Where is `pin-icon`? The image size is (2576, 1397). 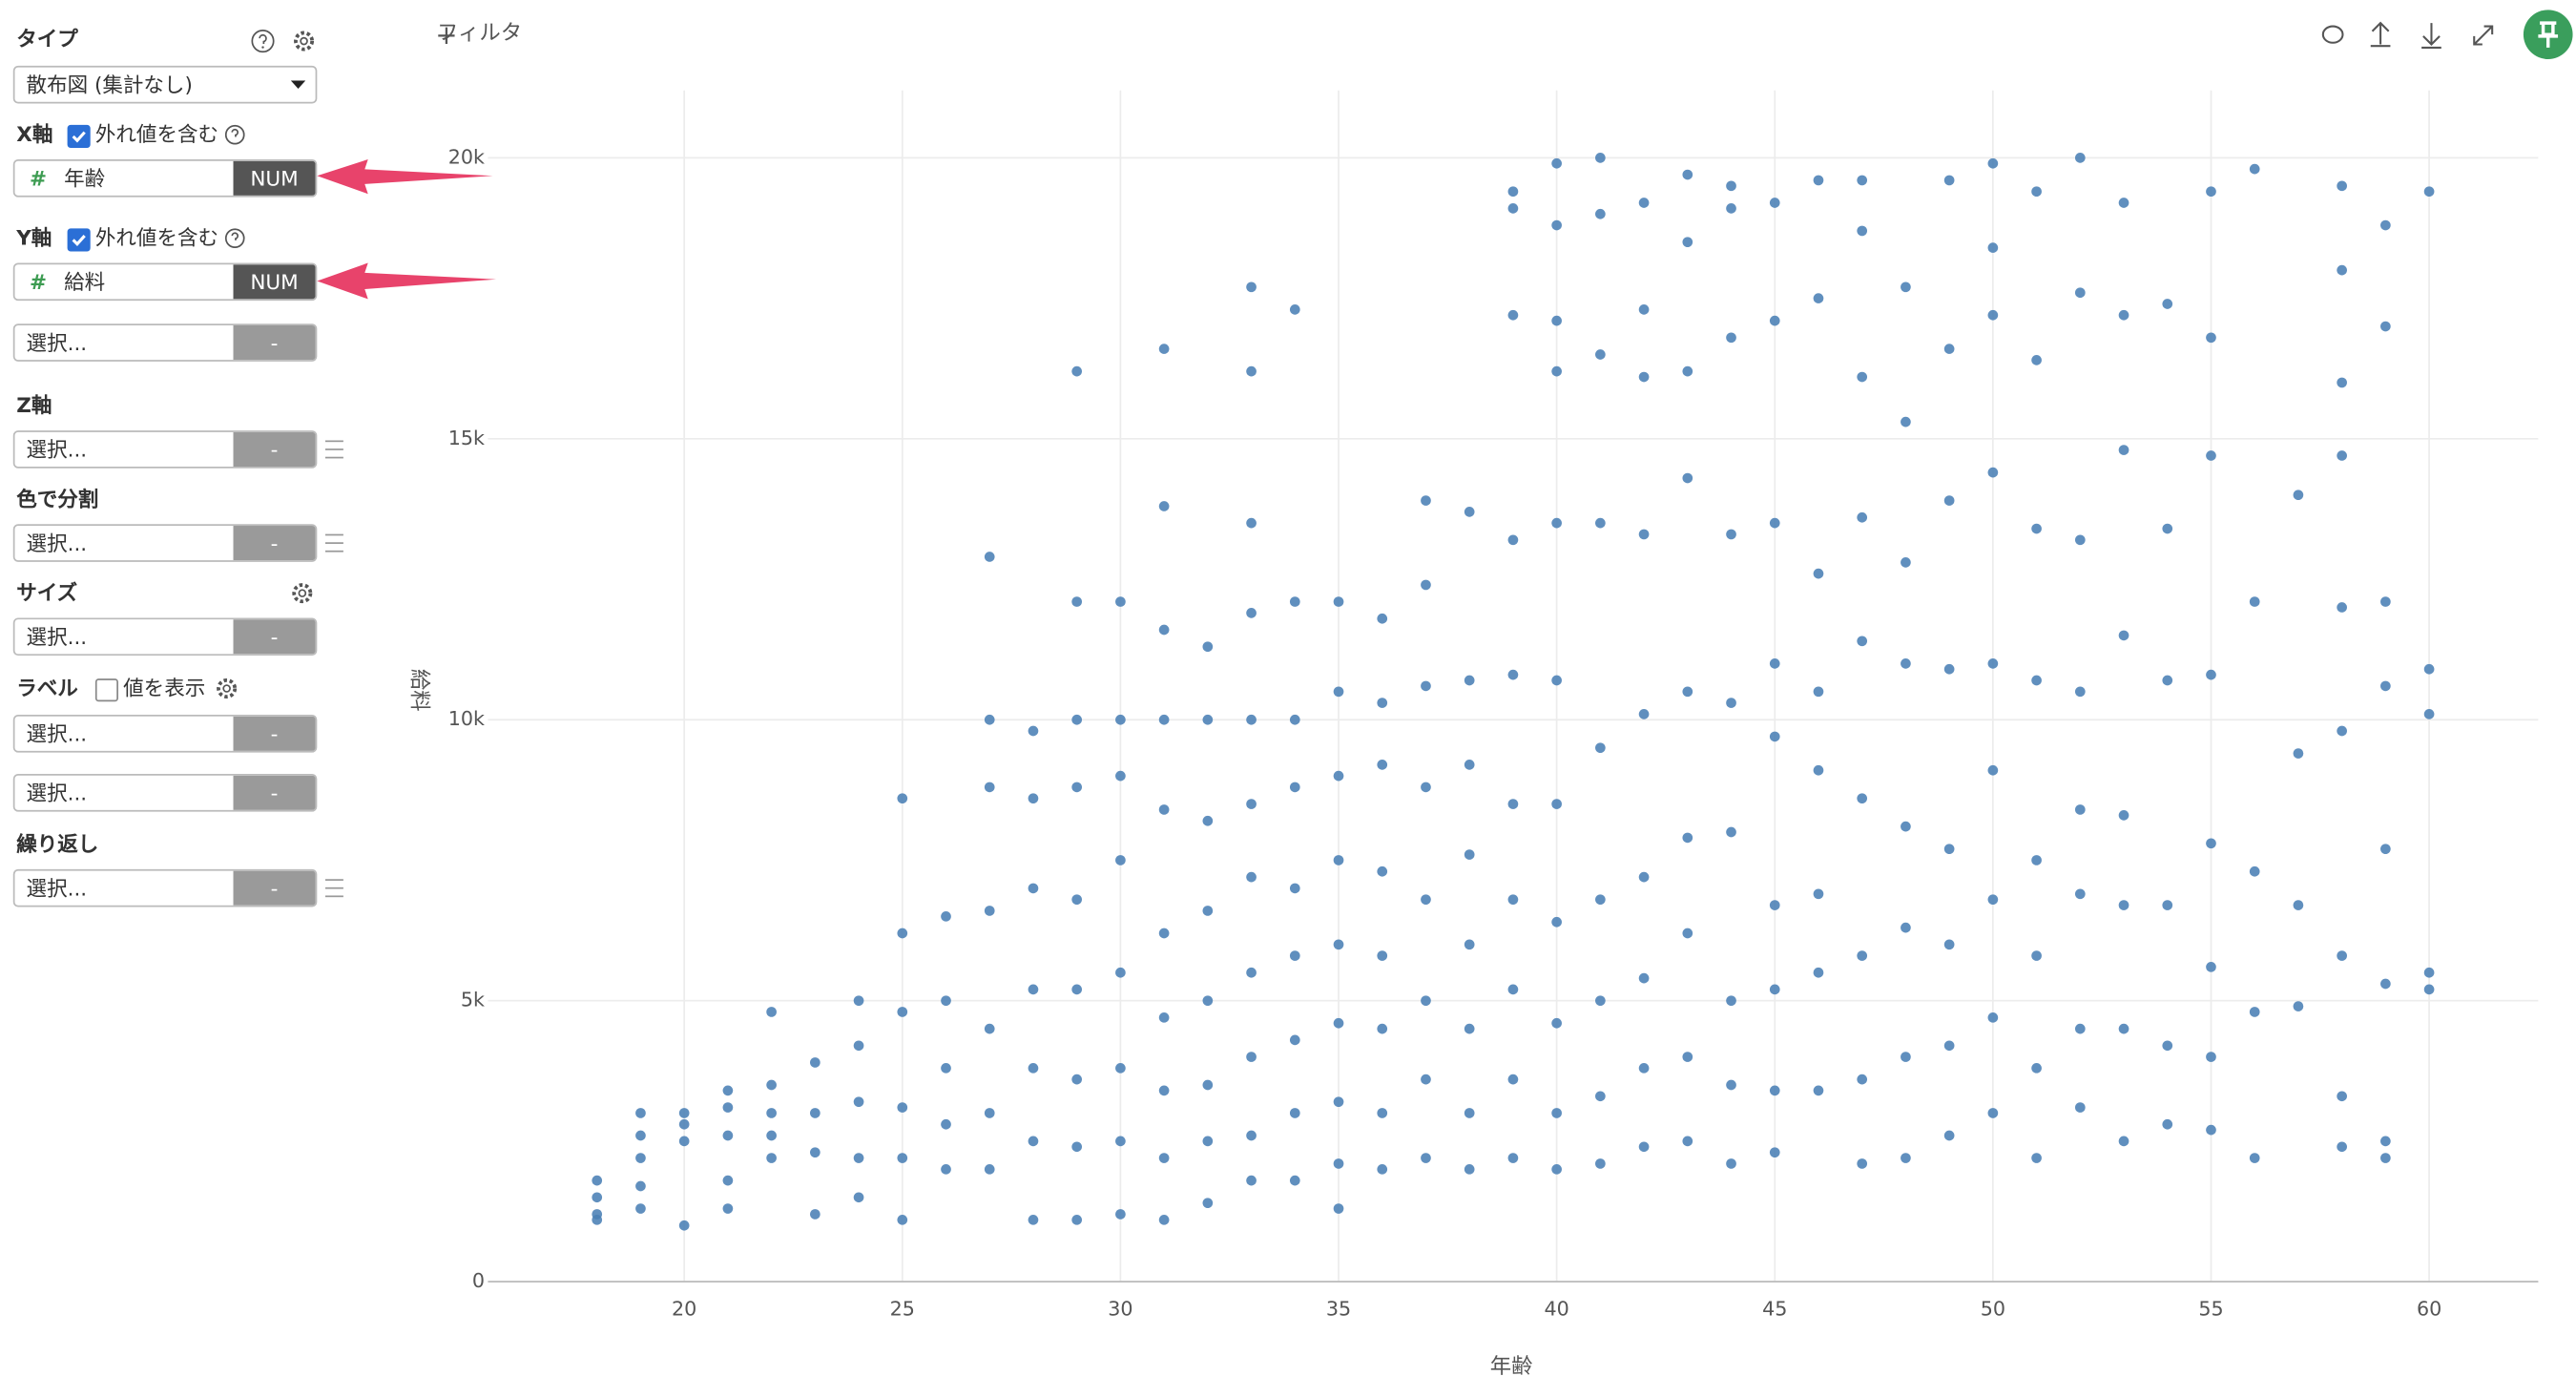 pin-icon is located at coordinates (2548, 35).